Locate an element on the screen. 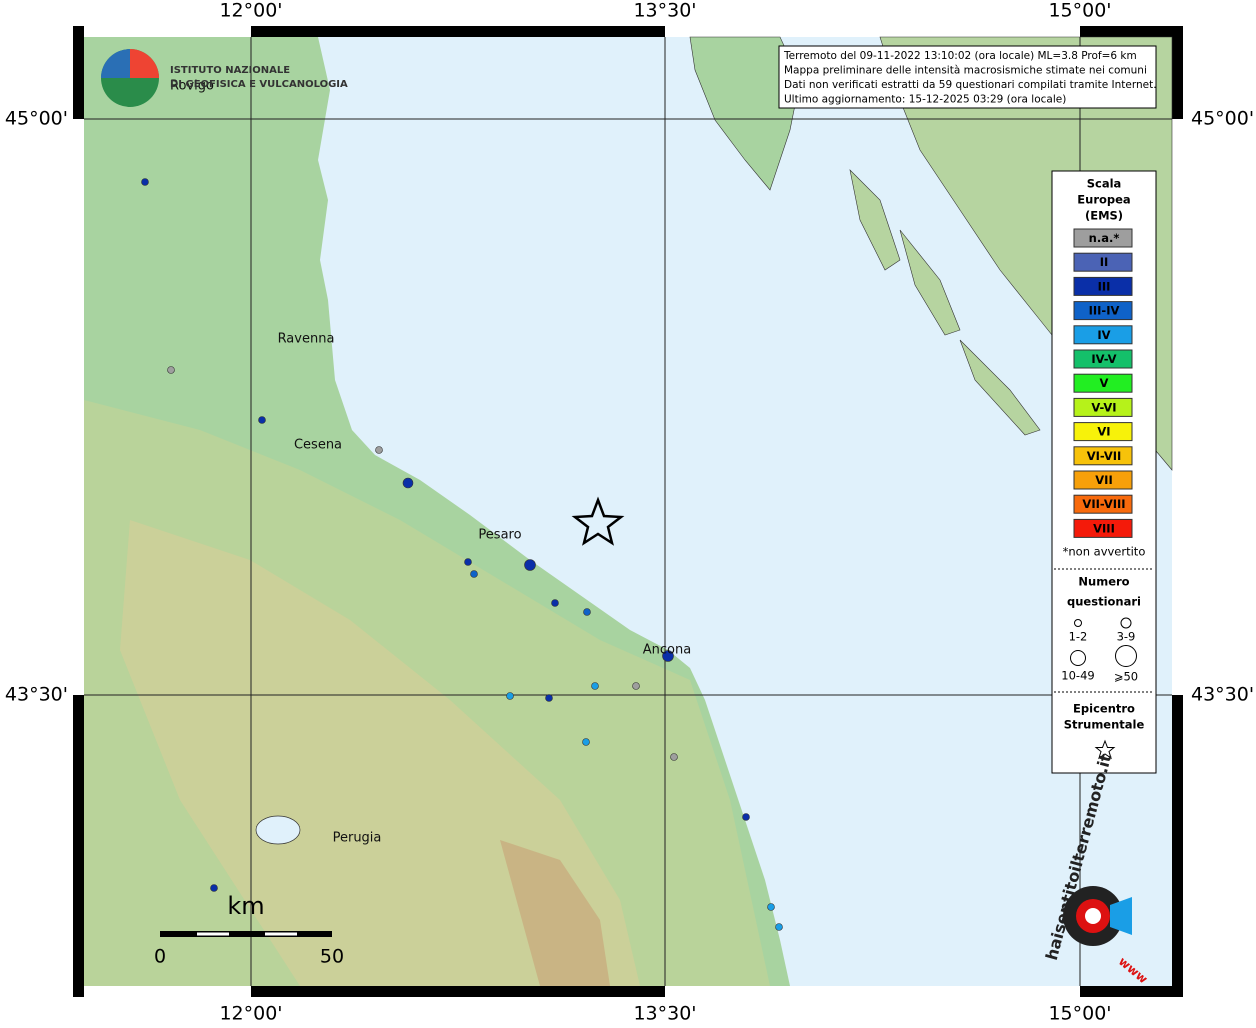 The width and height of the screenshot is (1256, 1028). scale-unit: km is located at coordinates (245, 906).